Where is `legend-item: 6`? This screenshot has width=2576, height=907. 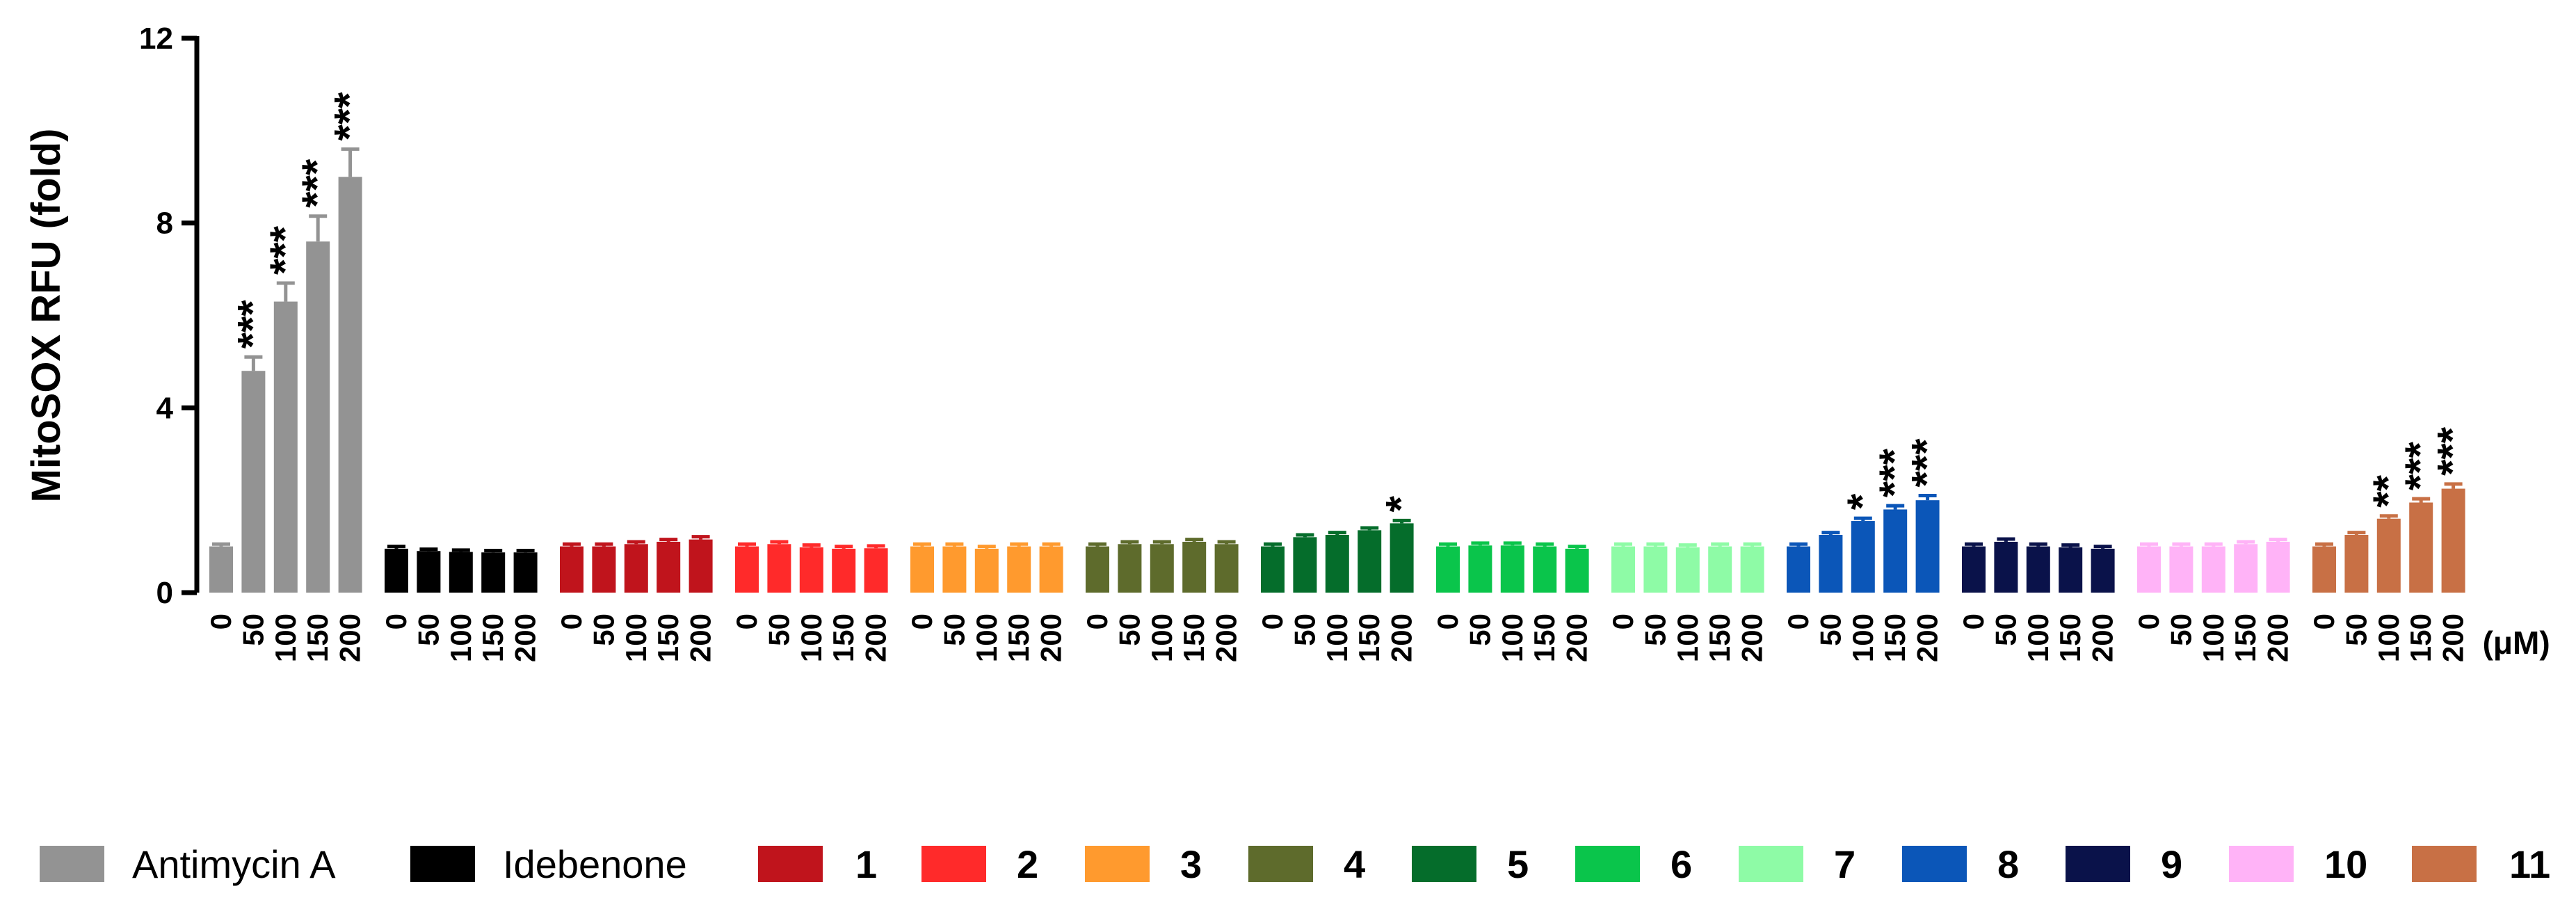 legend-item: 6 is located at coordinates (1634, 864).